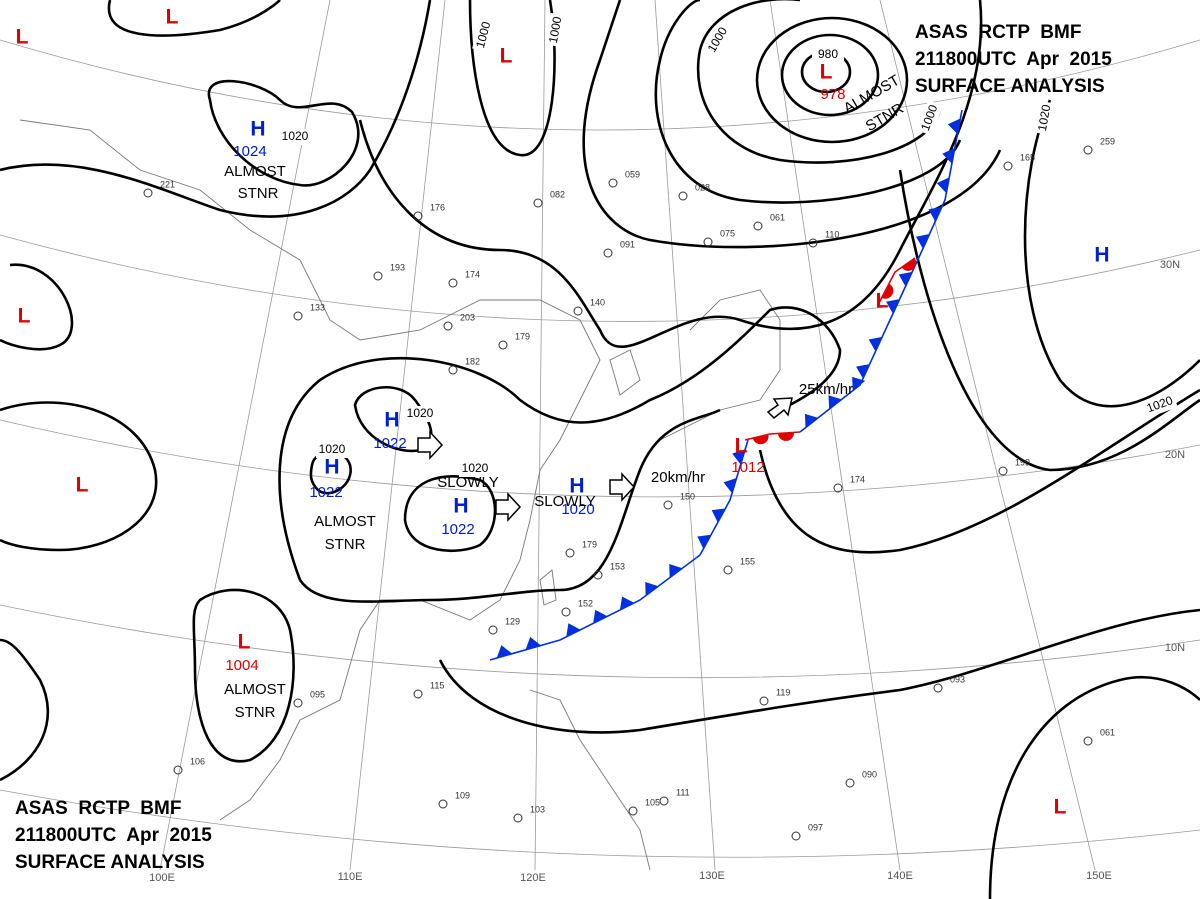  Describe the element at coordinates (687, 496) in the screenshot. I see `station-pressure: 150` at that location.